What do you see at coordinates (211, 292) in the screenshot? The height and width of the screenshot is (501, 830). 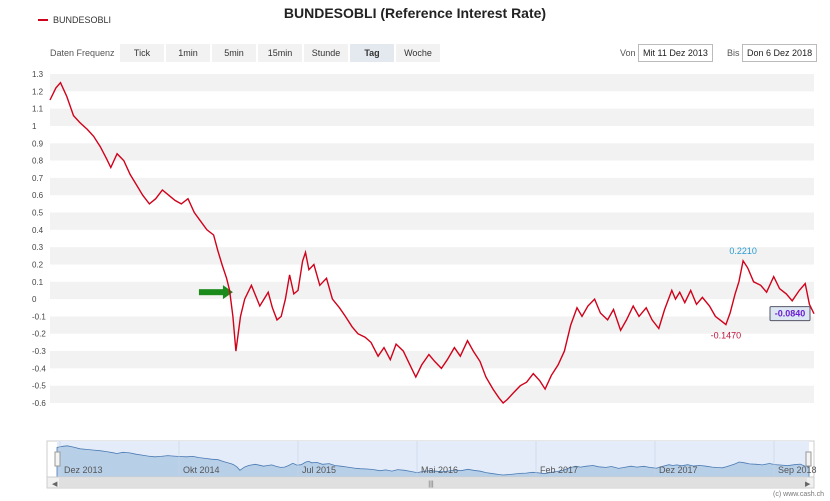 I see `arrow-shaft` at bounding box center [211, 292].